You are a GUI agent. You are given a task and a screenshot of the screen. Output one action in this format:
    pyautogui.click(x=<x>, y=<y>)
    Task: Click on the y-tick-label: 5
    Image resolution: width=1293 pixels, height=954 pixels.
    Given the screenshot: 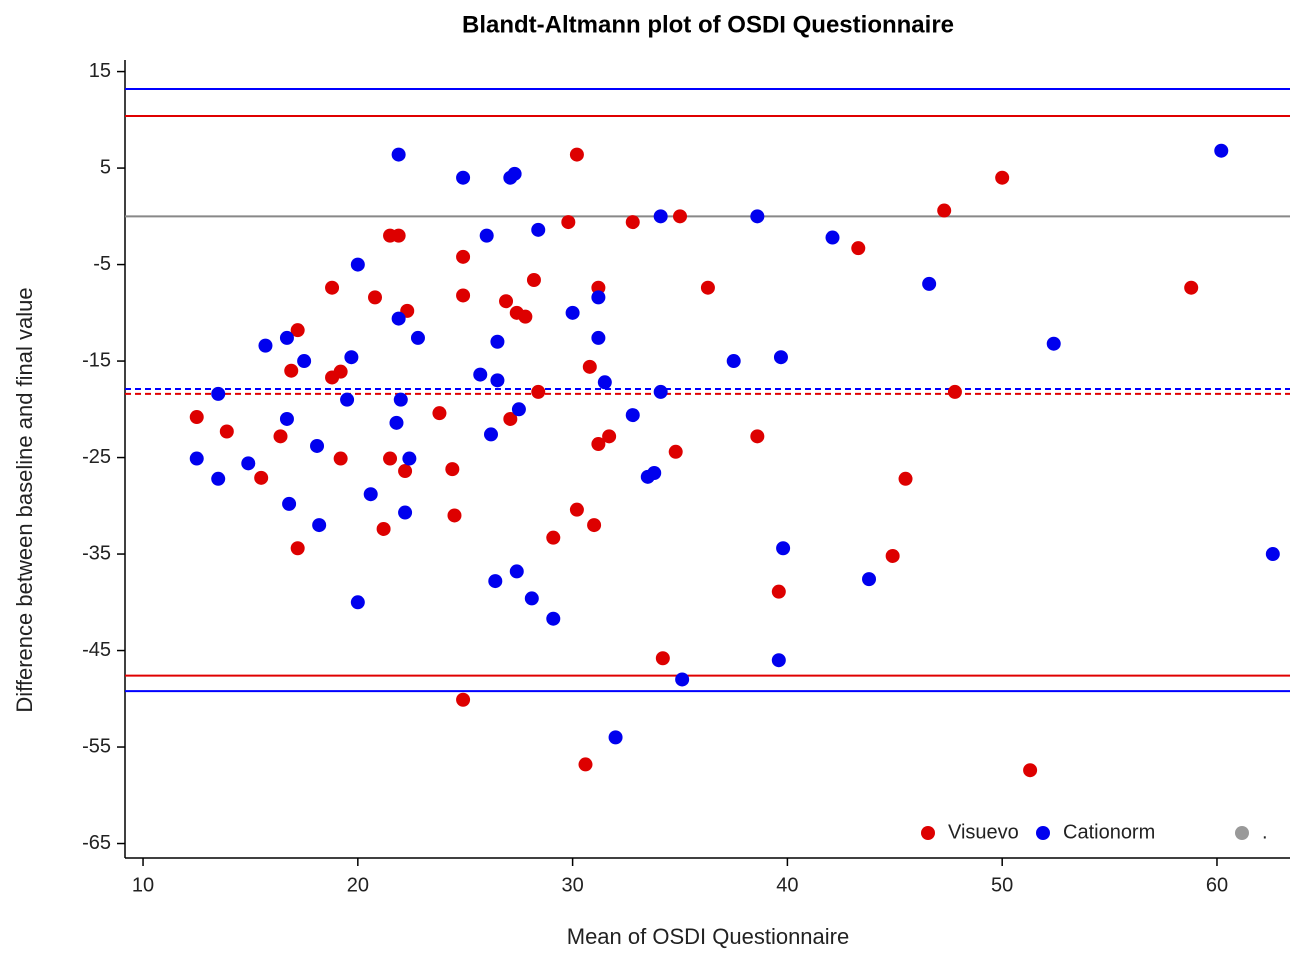 What is the action you would take?
    pyautogui.click(x=105, y=167)
    